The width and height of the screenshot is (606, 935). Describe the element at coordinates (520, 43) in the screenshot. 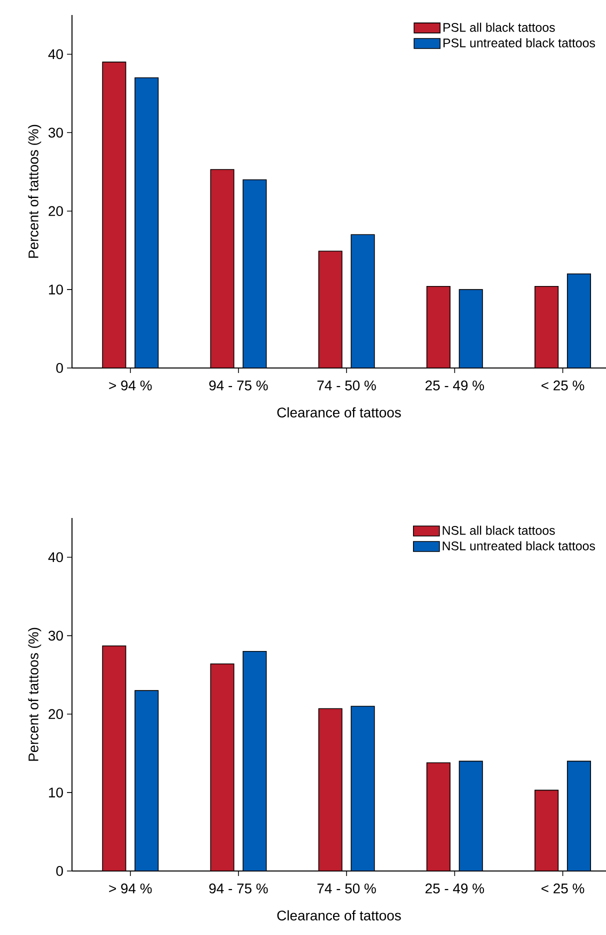

I see `legend-label: PSL untreated black tattoos` at that location.